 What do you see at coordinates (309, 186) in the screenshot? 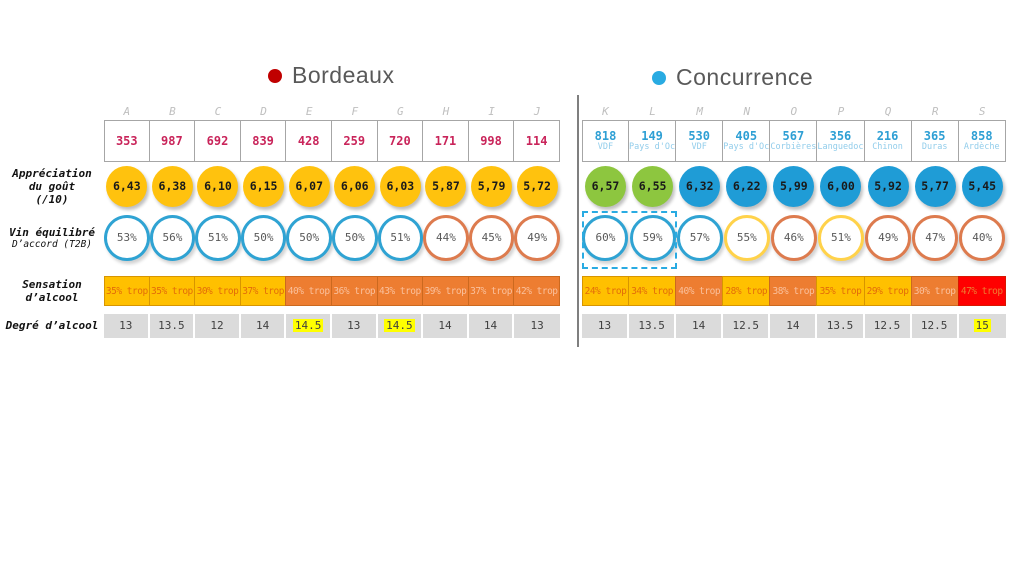
I see `taste-score-circle: 6,07` at bounding box center [309, 186].